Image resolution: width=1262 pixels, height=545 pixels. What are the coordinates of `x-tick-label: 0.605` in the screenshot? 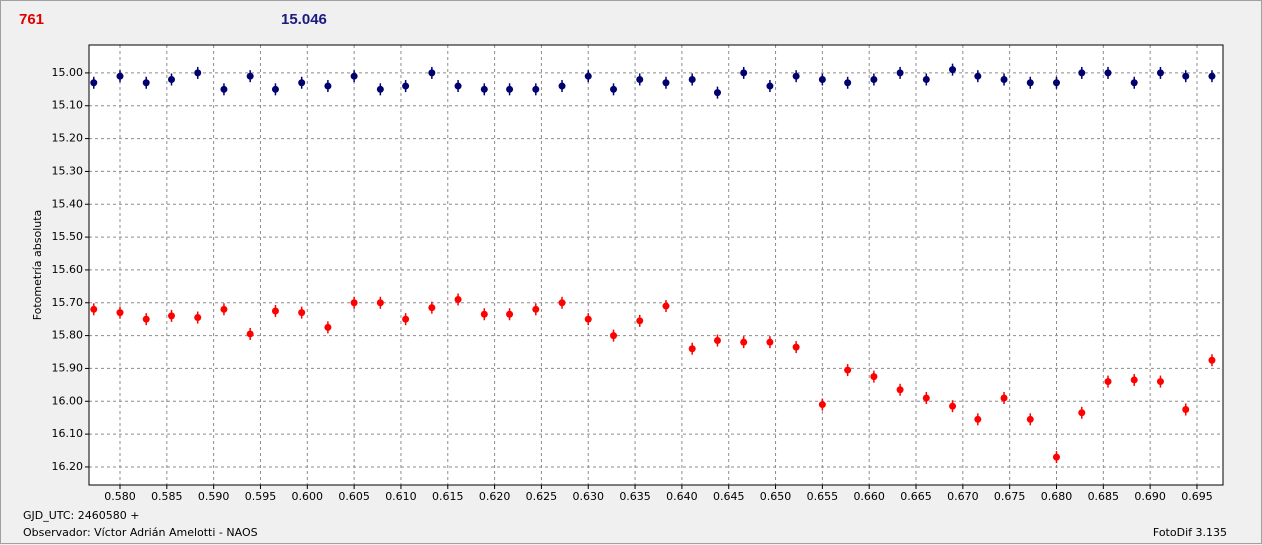 It's located at (354, 496).